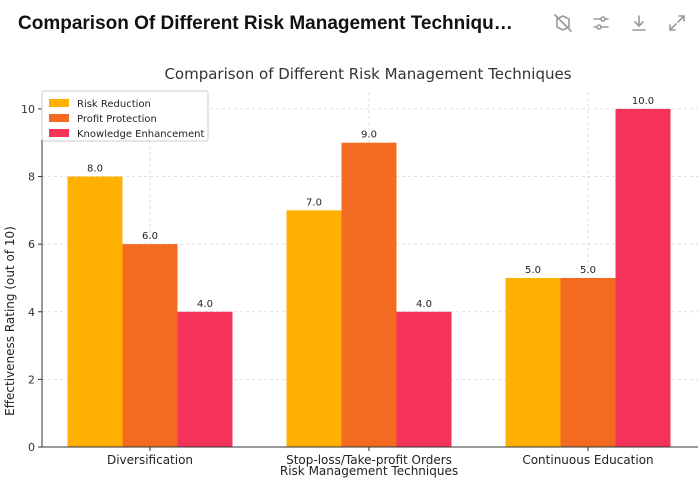 The height and width of the screenshot is (486, 700). I want to click on chart-toolbar, so click(620, 23).